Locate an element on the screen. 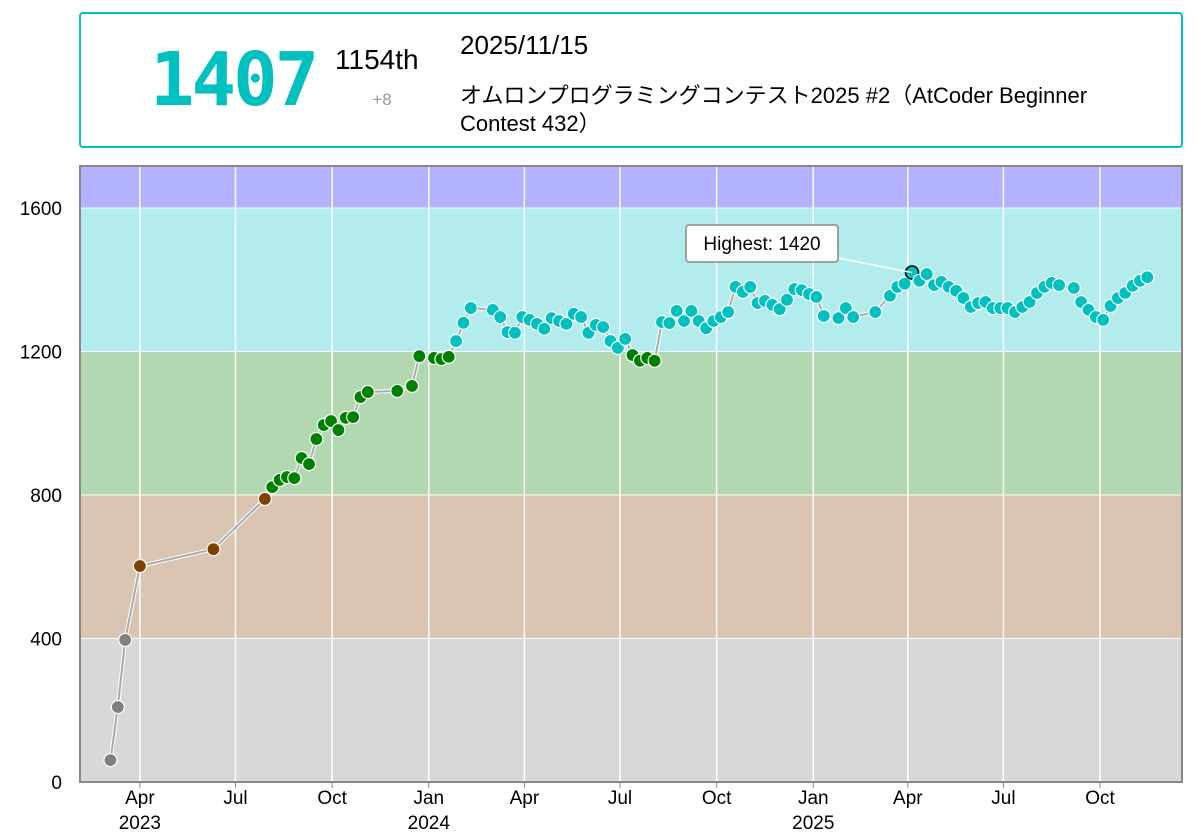 The height and width of the screenshot is (836, 1200). contest-status-panel is located at coordinates (631, 80).